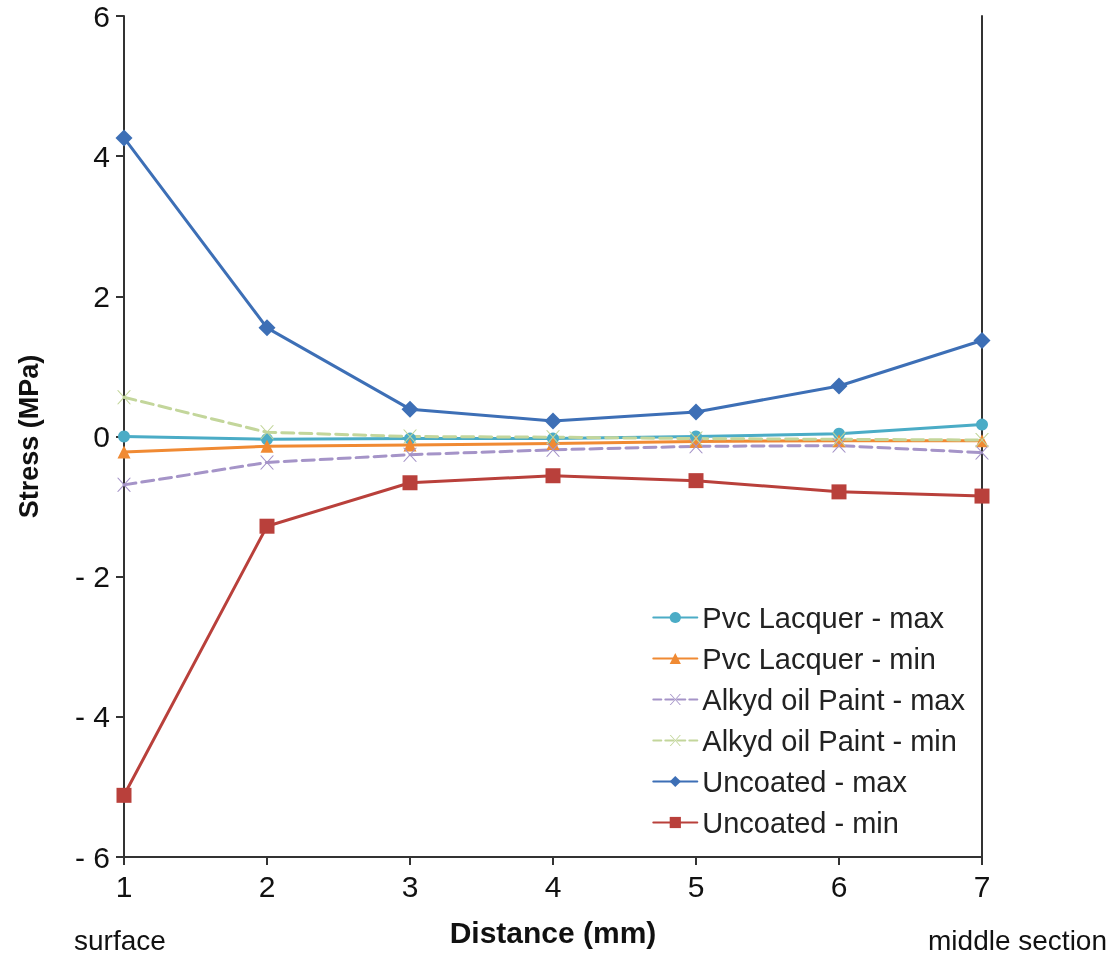  What do you see at coordinates (101, 296) in the screenshot?
I see `y-tick-label: 2` at bounding box center [101, 296].